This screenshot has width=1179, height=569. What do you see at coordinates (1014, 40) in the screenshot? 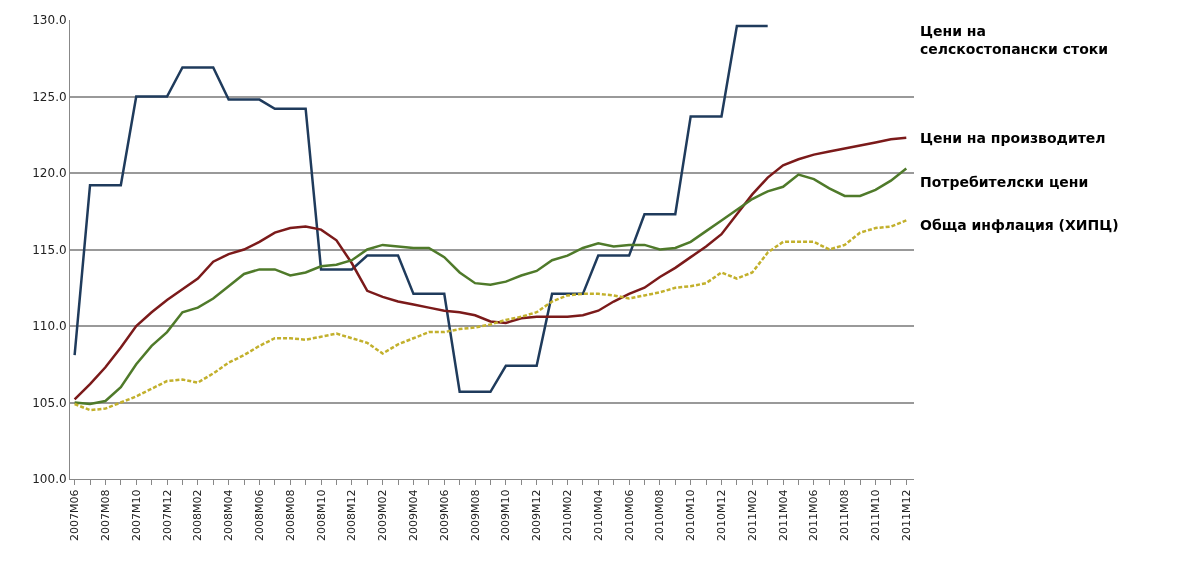
I see `text: Цени на селскостопански стоки` at bounding box center [1014, 40].